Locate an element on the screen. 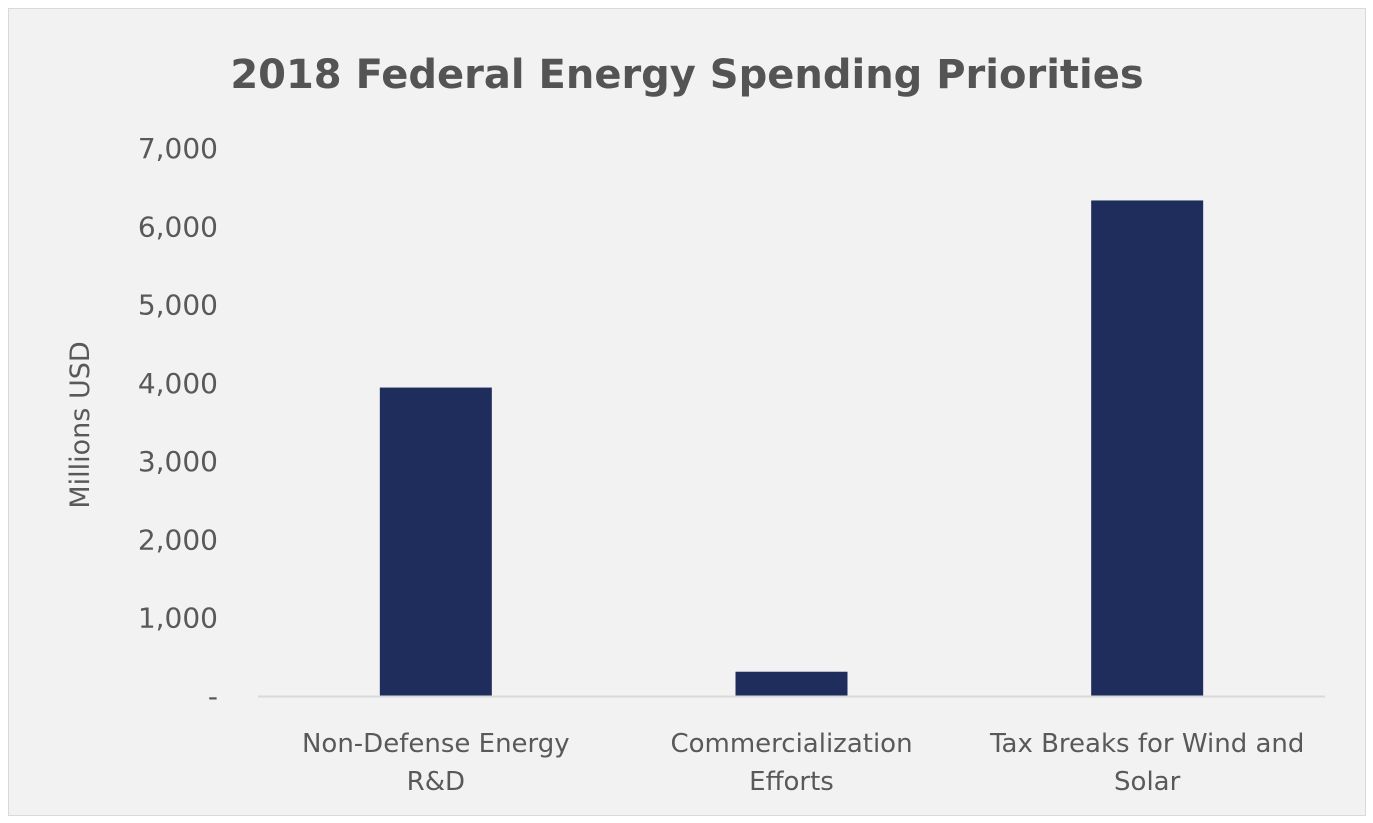 This screenshot has width=1373, height=823. y-tick-label: 1,000 is located at coordinates (178, 618).